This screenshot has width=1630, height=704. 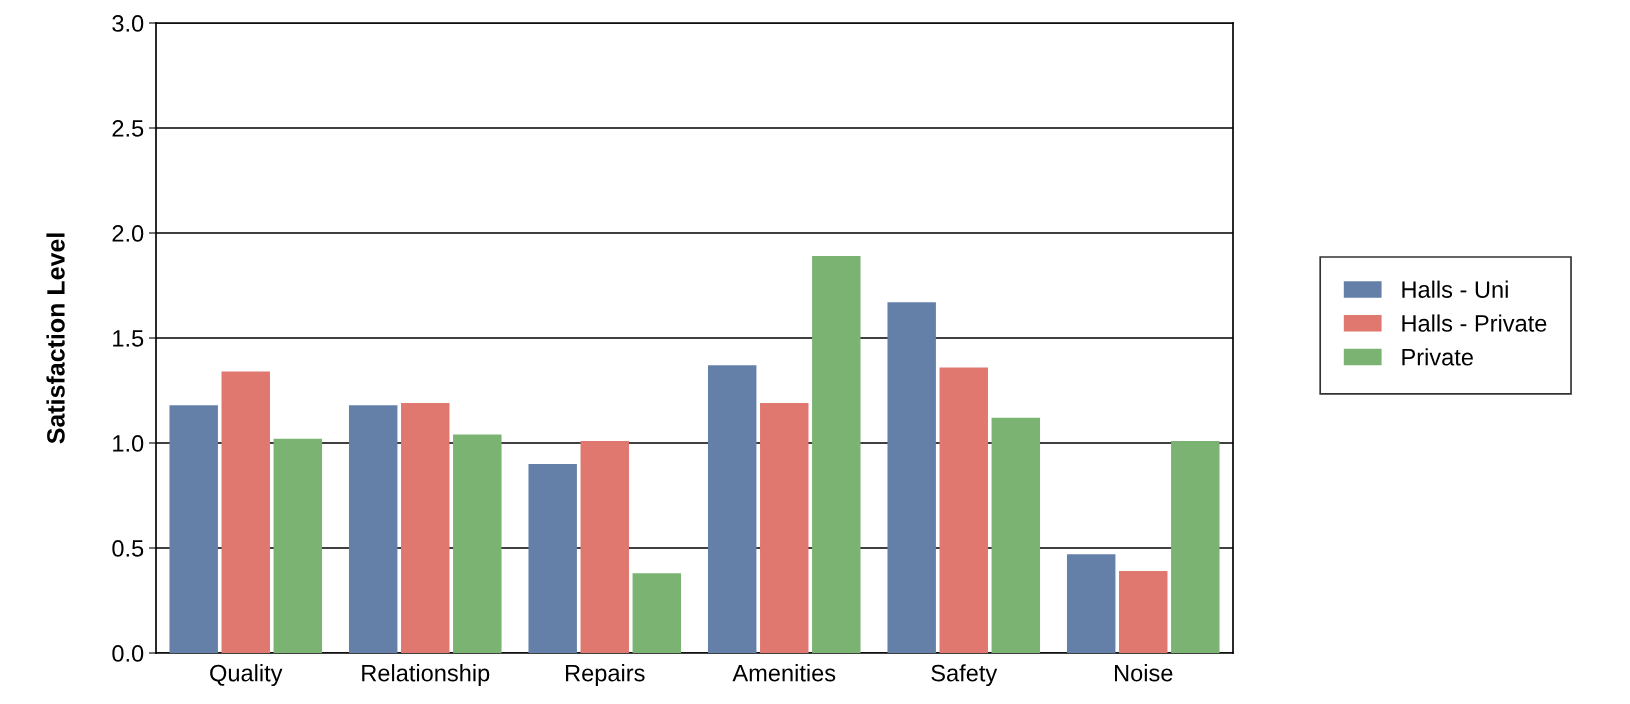 What do you see at coordinates (128, 338) in the screenshot?
I see `y-tick-label: 1.5` at bounding box center [128, 338].